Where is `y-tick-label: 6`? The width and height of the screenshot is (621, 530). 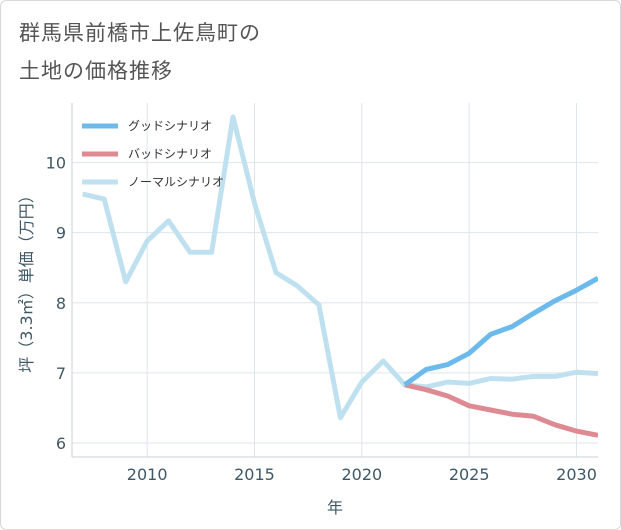 y-tick-label: 6 is located at coordinates (61, 443).